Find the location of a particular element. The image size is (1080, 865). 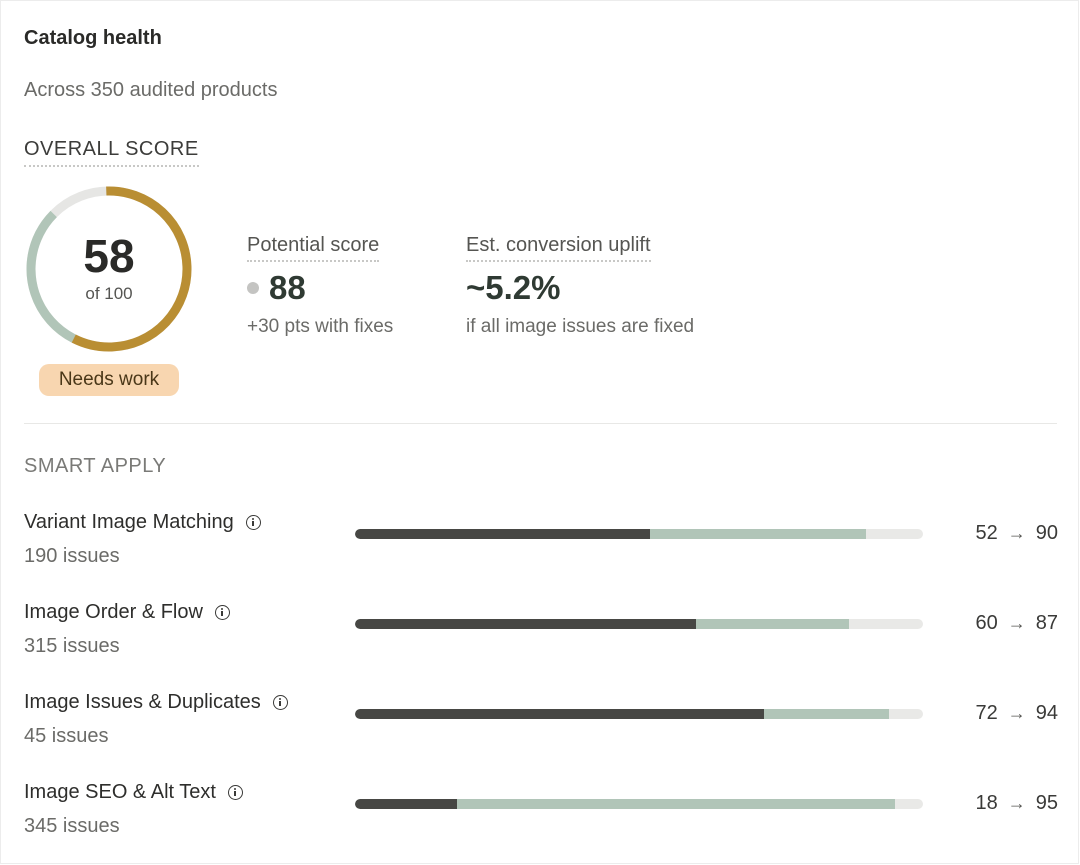

overall-score-max: of 100 is located at coordinates (109, 293).